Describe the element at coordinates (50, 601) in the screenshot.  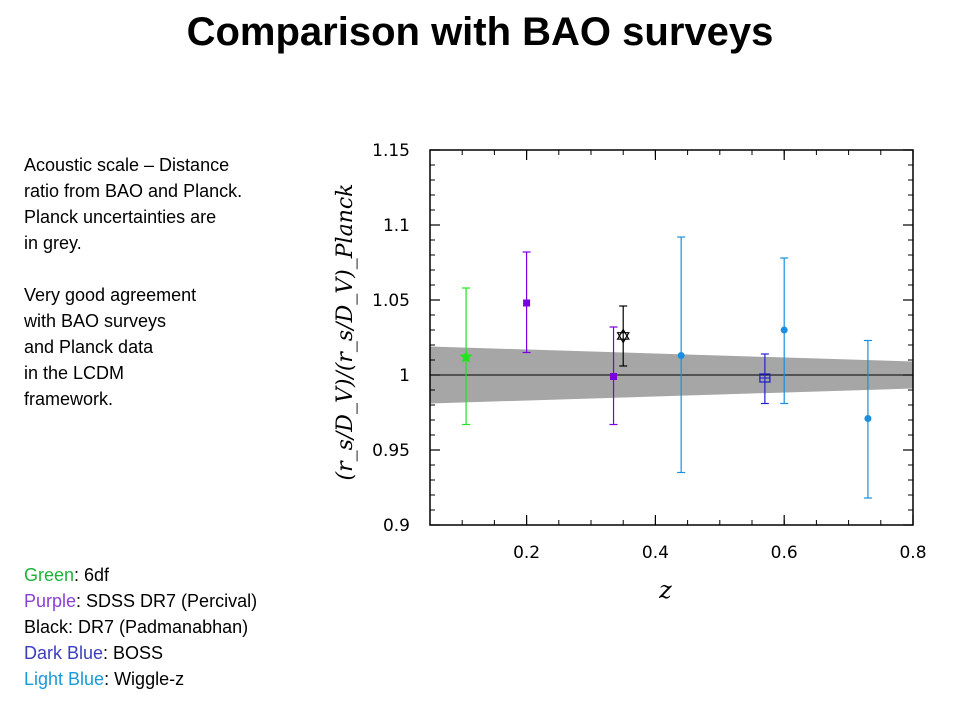
I see `legend-color-label: Purple` at that location.